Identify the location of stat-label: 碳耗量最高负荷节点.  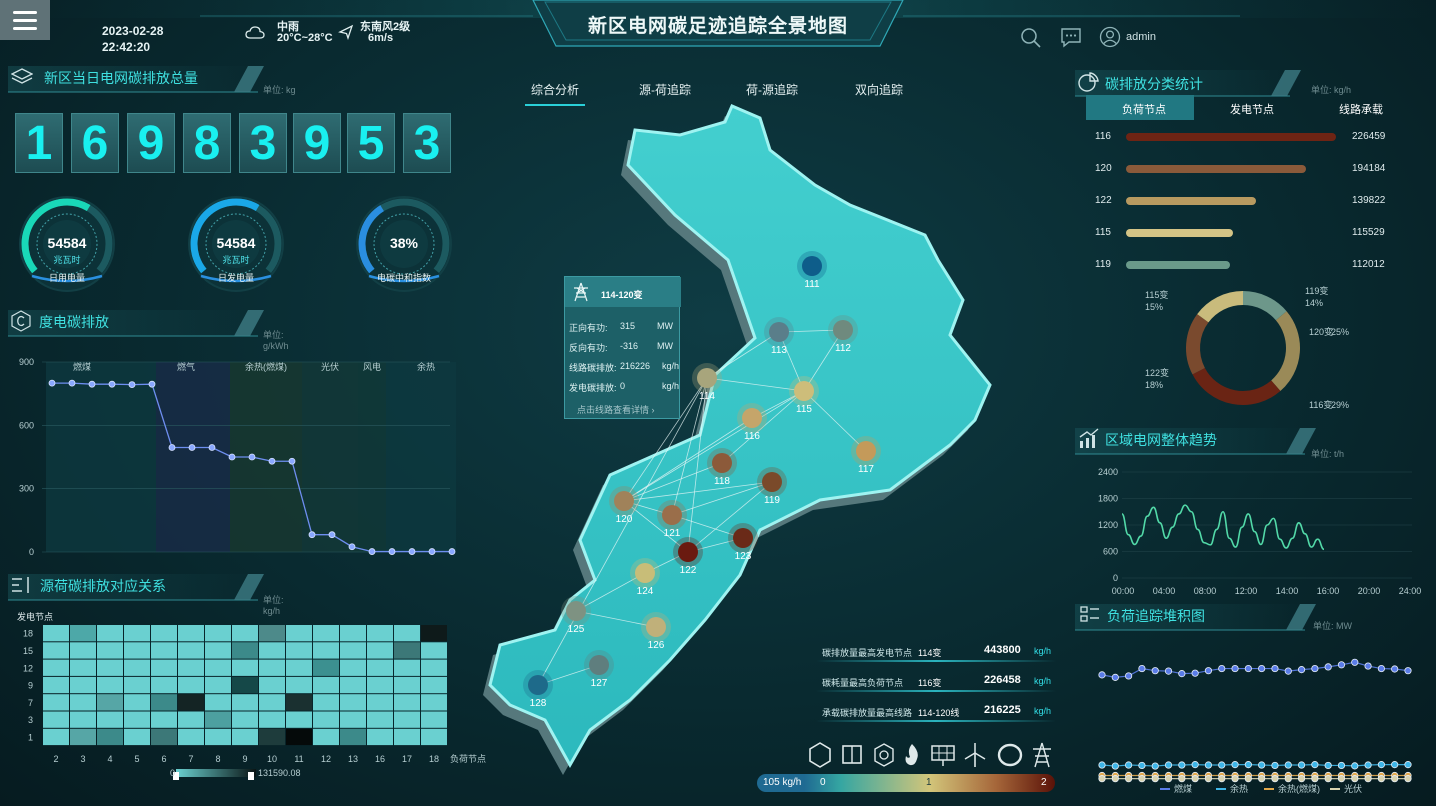
(863, 683).